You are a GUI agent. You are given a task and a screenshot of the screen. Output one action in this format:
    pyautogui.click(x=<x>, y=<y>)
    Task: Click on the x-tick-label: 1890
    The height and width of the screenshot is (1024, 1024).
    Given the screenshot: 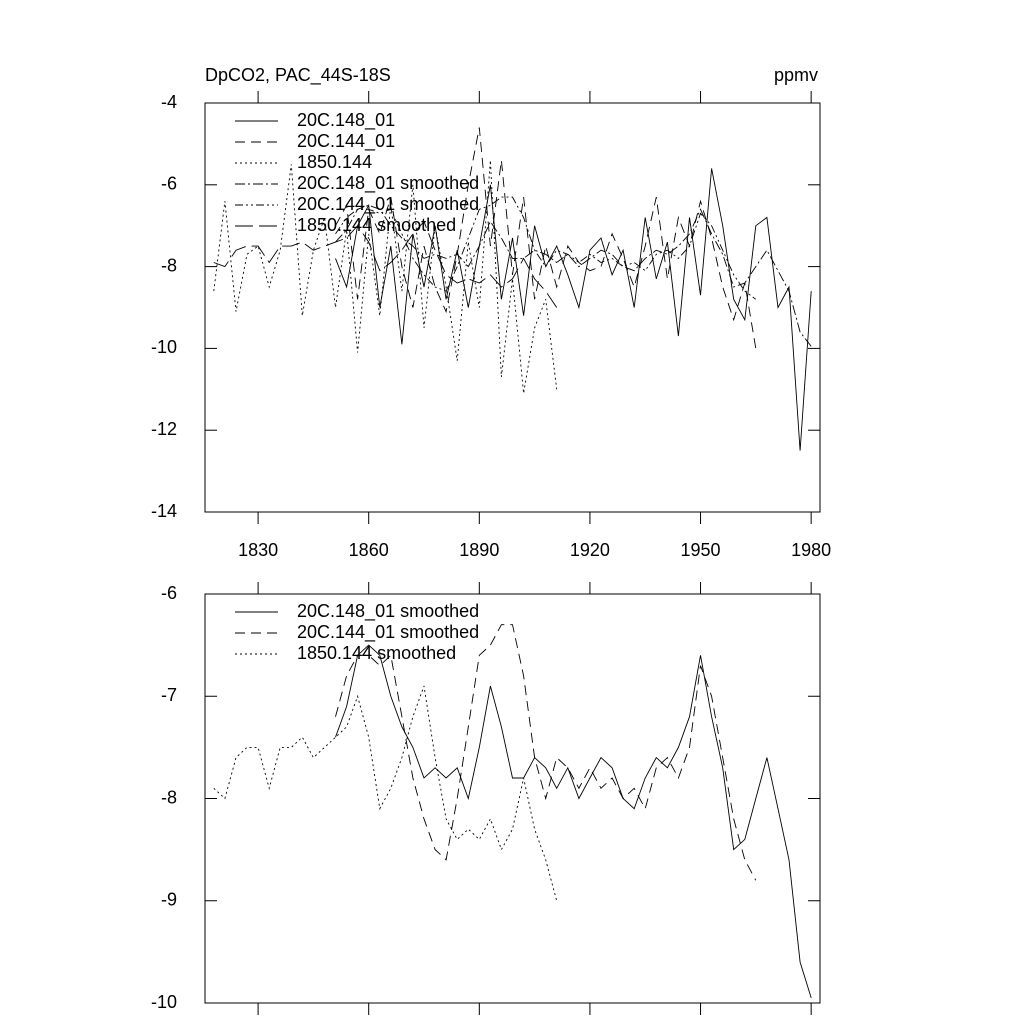 What is the action you would take?
    pyautogui.click(x=479, y=550)
    